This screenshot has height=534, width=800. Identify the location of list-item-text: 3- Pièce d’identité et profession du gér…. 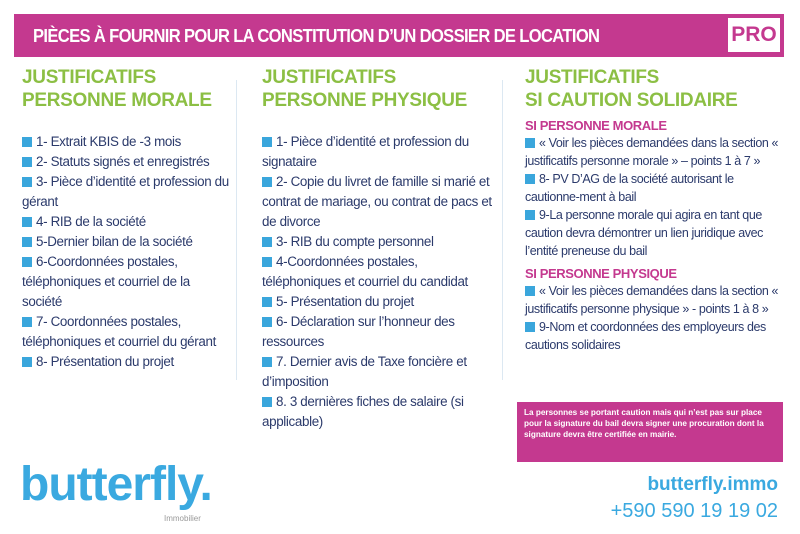
(125, 191).